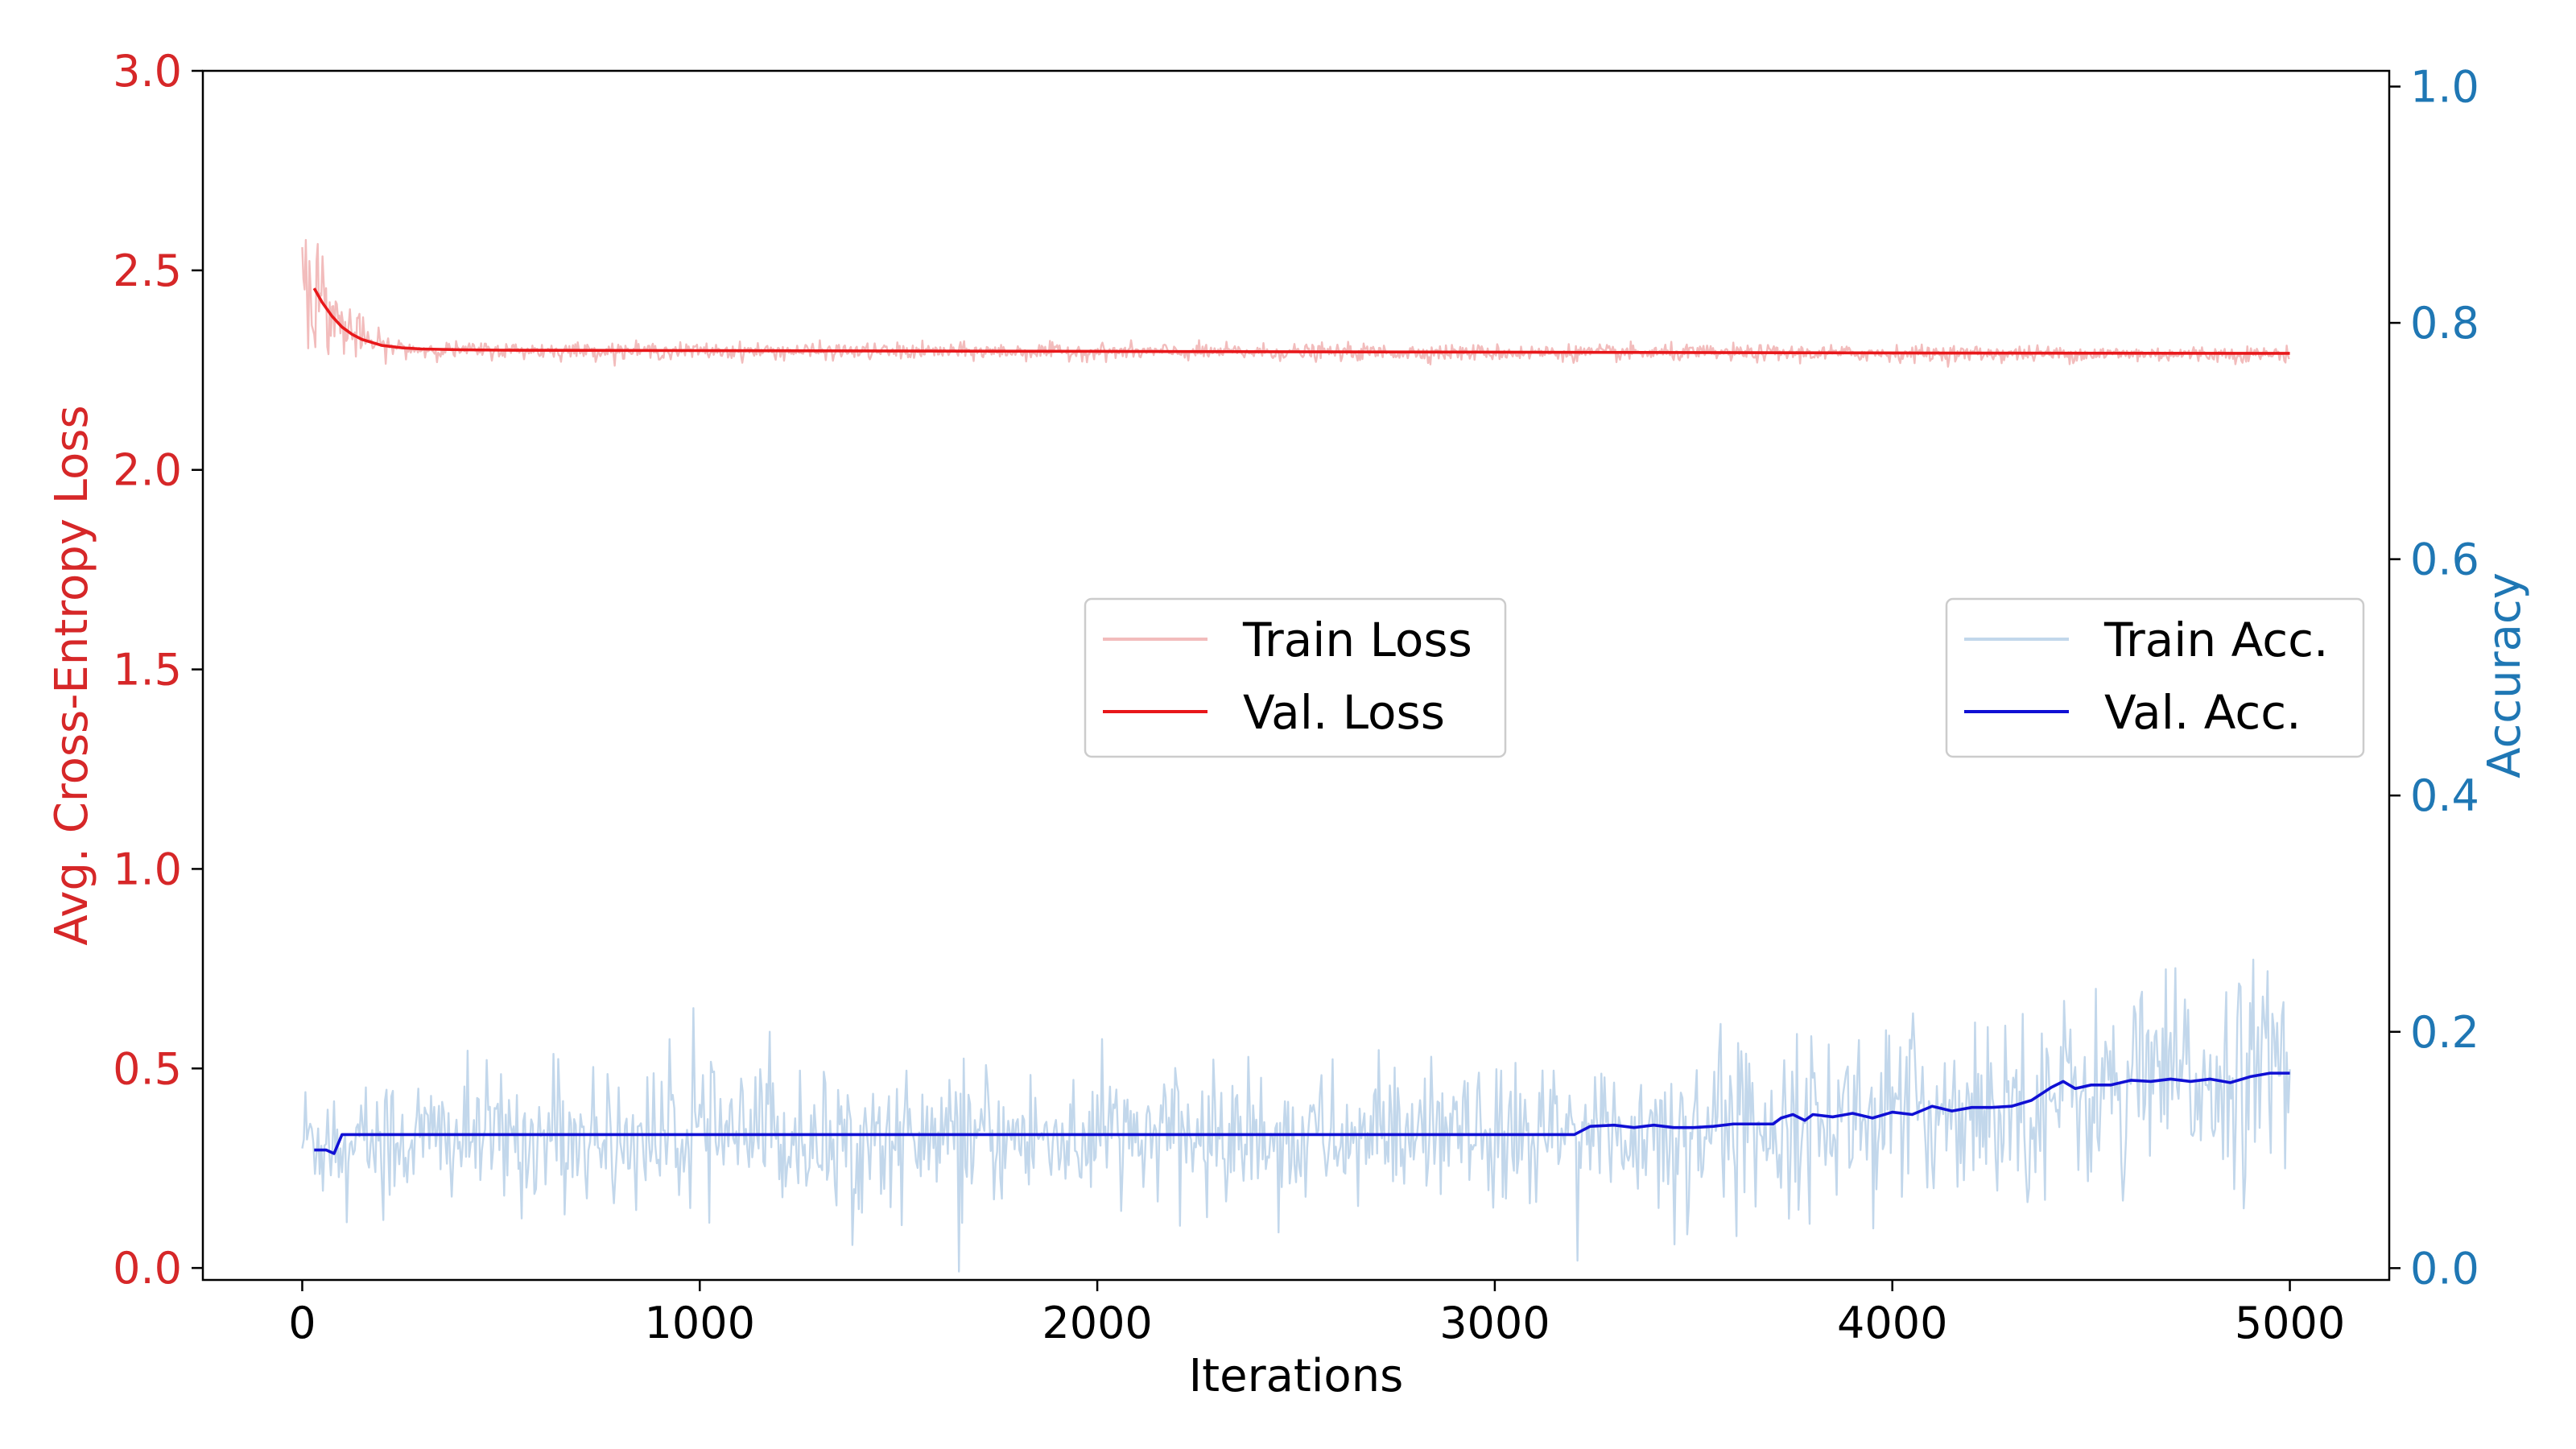 The image size is (2576, 1449). Describe the element at coordinates (1296, 1376) in the screenshot. I see `x-axis-label: Iterations` at that location.